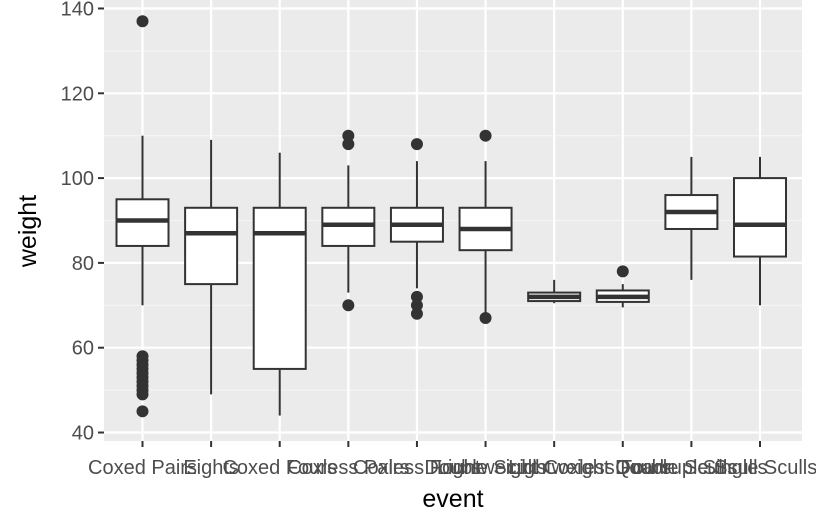 This screenshot has height=528, width=816. I want to click on x-tick-label: Lightweight Coxless Fours, so click(554, 468).